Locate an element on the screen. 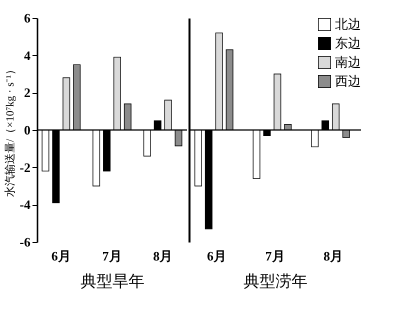 The width and height of the screenshot is (401, 321). y-tick-label: -6 is located at coordinates (25, 242).